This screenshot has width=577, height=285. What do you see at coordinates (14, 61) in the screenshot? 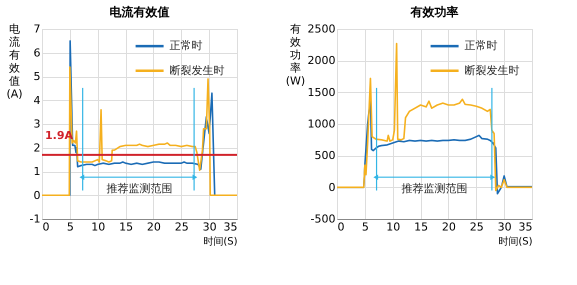
I see `y-axis-title: 电流有效值(A)` at bounding box center [14, 61].